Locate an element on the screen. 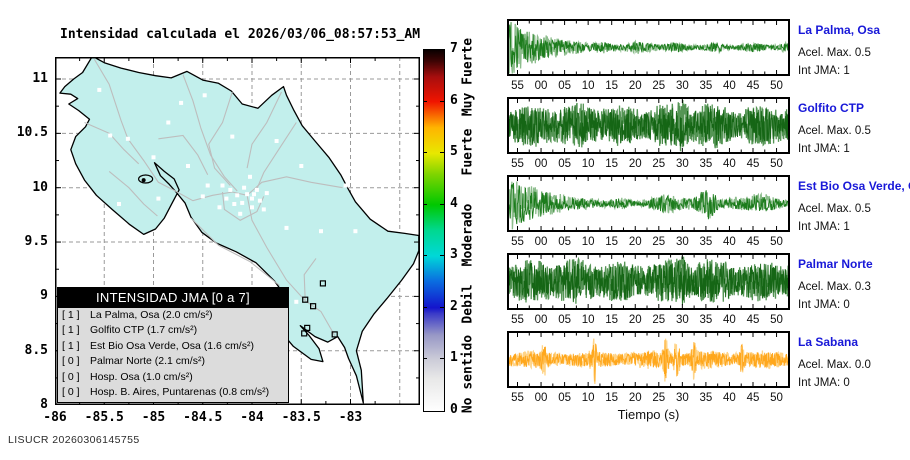 Image resolution: width=910 pixels, height=460 pixels. colorbar-number: 2 is located at coordinates (454, 306).